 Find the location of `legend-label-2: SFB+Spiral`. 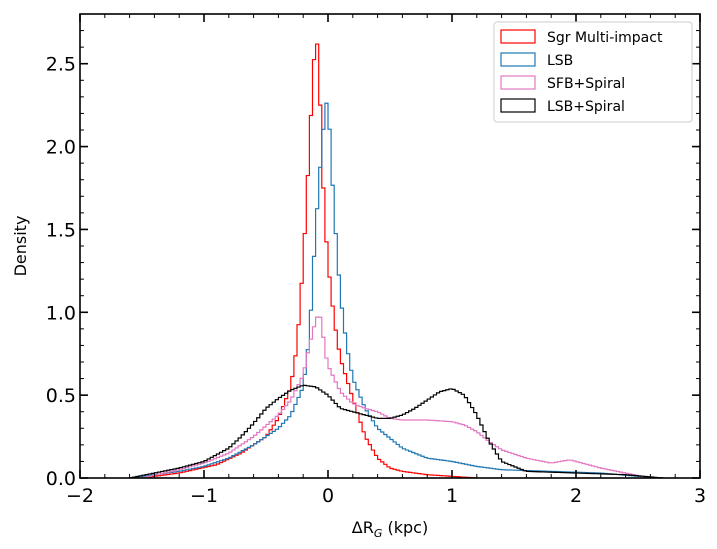

legend-label-2: SFB+Spiral is located at coordinates (586, 84).